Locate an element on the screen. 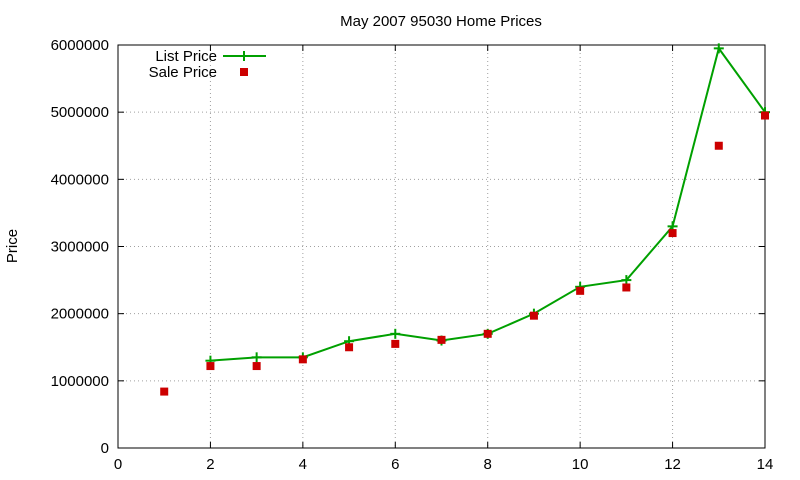 This screenshot has height=480, width=800. legend-label: List Price is located at coordinates (186, 56).